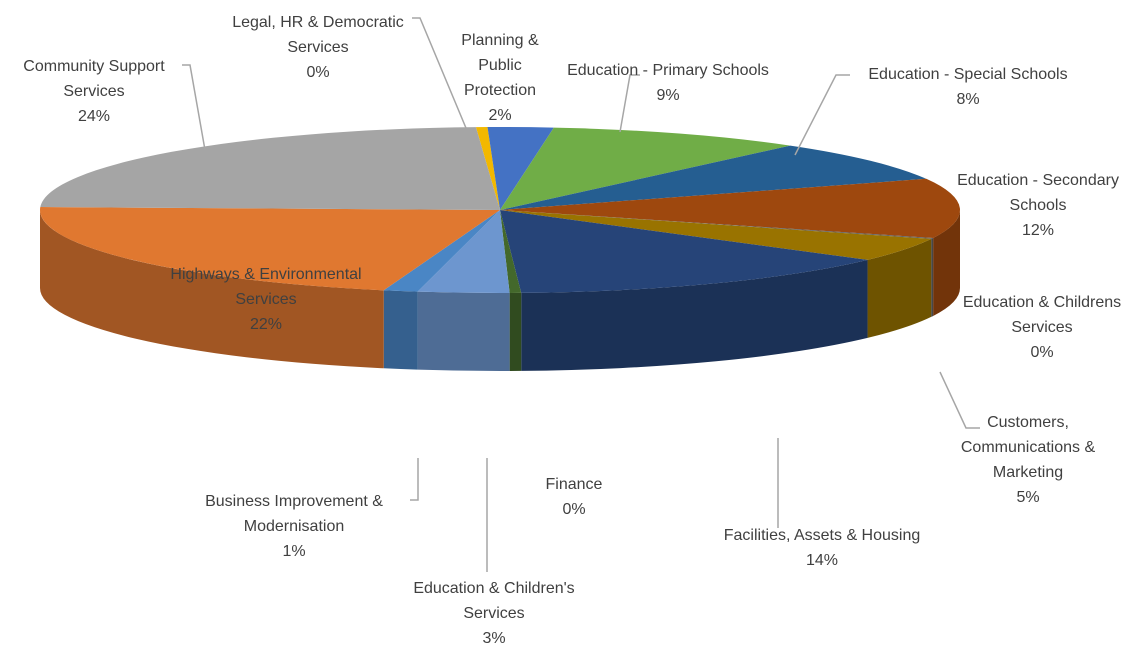  I want to click on value-label: 14%, so click(822, 560).